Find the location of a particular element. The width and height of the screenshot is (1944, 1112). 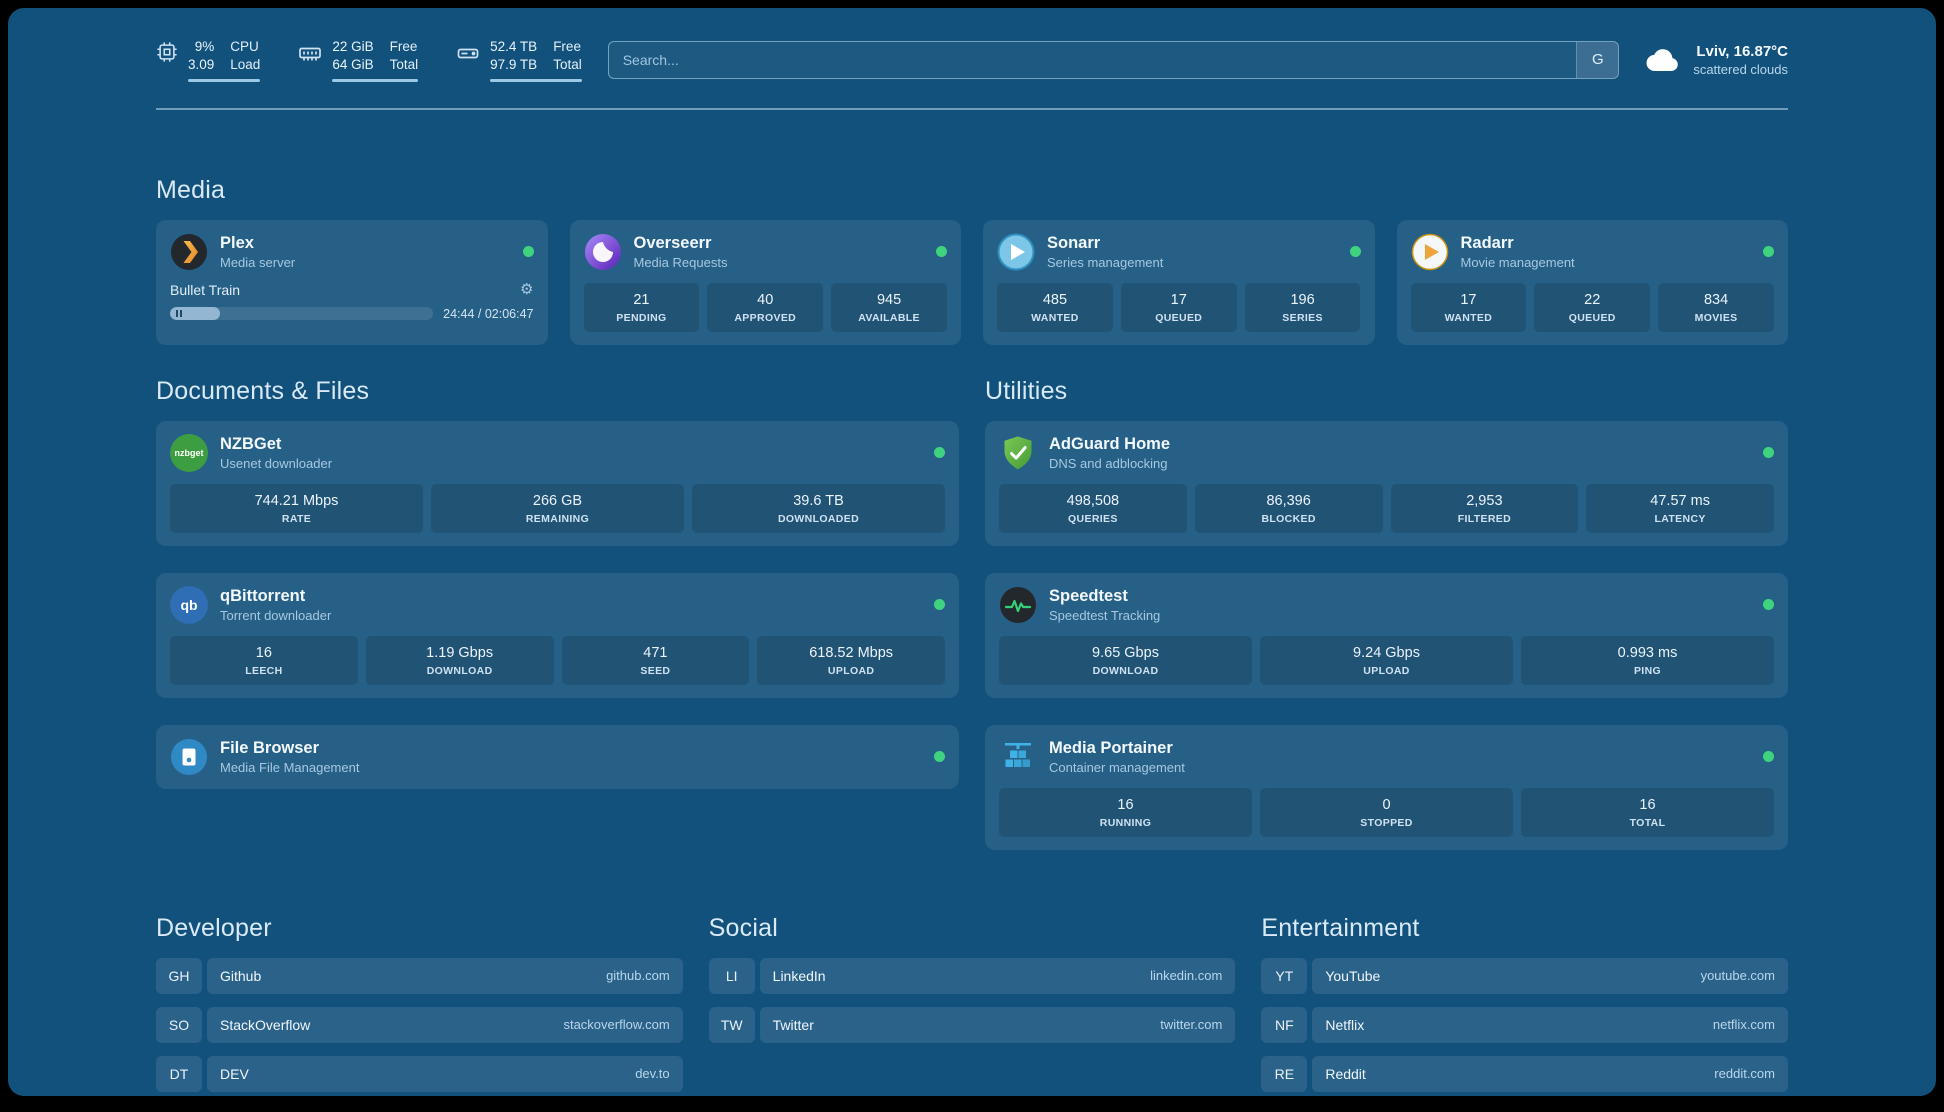

stat-value: 40 is located at coordinates (765, 299).